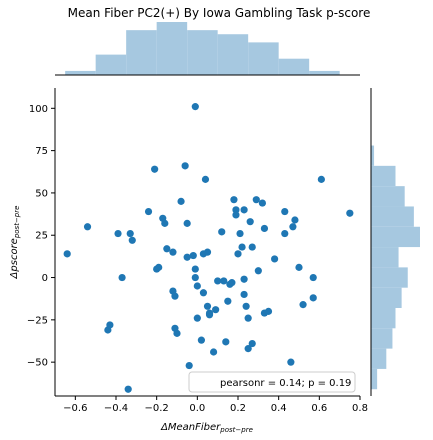 The image size is (433, 440). I want to click on y-tick-label: 50, so click(41, 193).